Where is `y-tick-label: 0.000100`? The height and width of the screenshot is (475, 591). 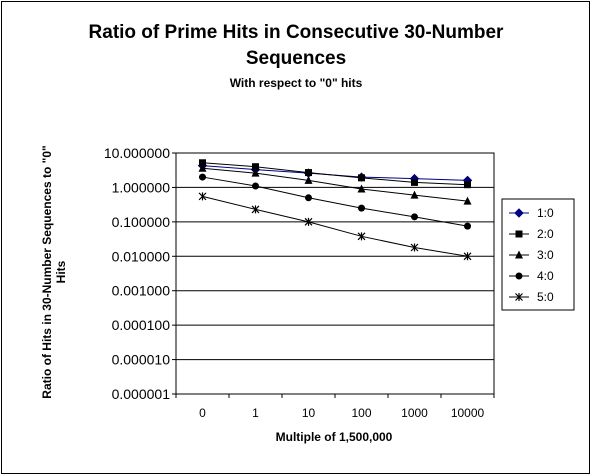 y-tick-label: 0.000100 is located at coordinates (141, 325).